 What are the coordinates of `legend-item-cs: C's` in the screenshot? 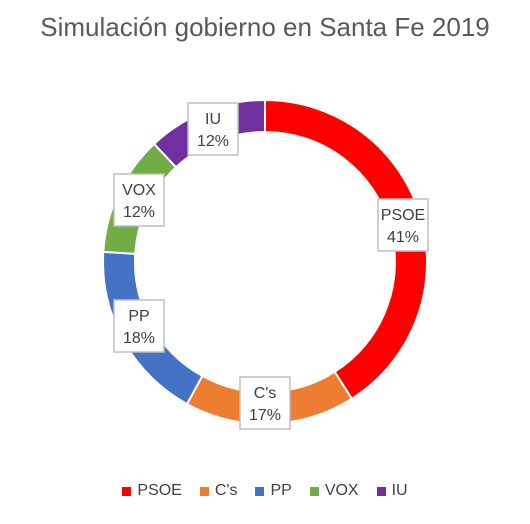 It's located at (218, 491).